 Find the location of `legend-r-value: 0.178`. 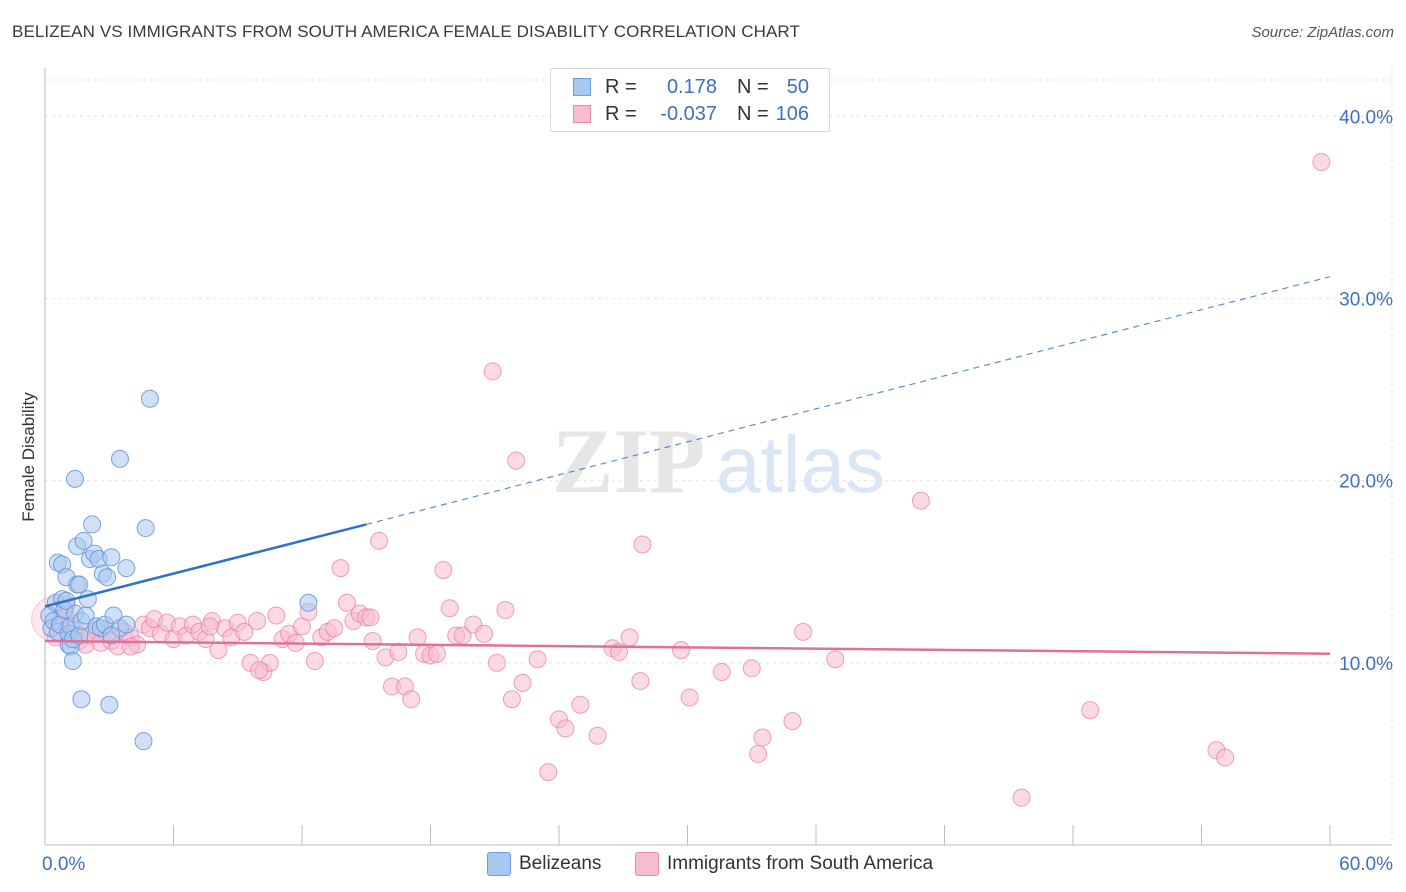

legend-r-value: 0.178 is located at coordinates (691, 86).